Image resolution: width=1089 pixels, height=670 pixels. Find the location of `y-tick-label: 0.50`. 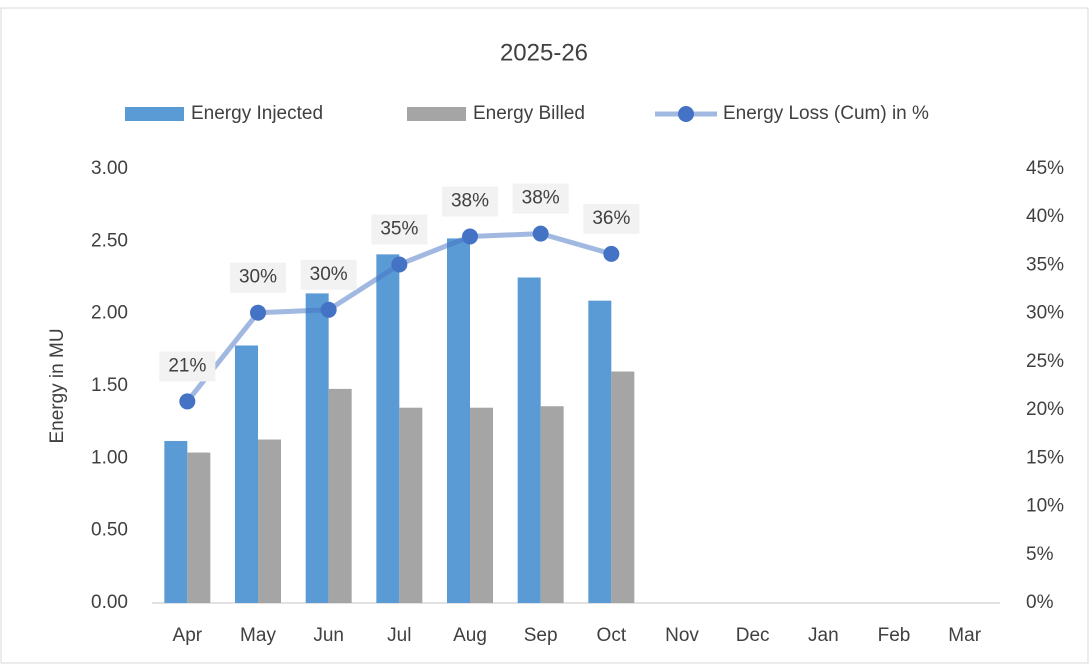

y-tick-label: 0.50 is located at coordinates (109, 530).